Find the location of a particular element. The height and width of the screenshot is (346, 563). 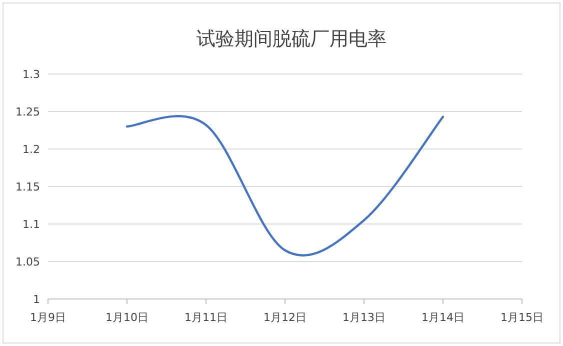

x-tick-label: 1月12日 is located at coordinates (285, 317).